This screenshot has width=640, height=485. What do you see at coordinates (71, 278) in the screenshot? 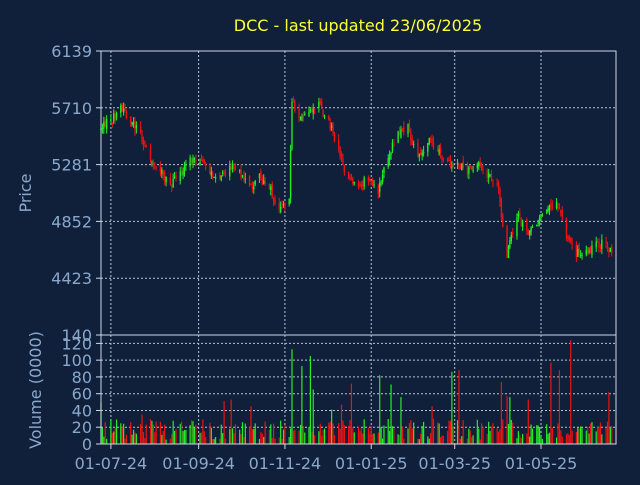
I see `price-tick-label: 4423` at bounding box center [71, 278].